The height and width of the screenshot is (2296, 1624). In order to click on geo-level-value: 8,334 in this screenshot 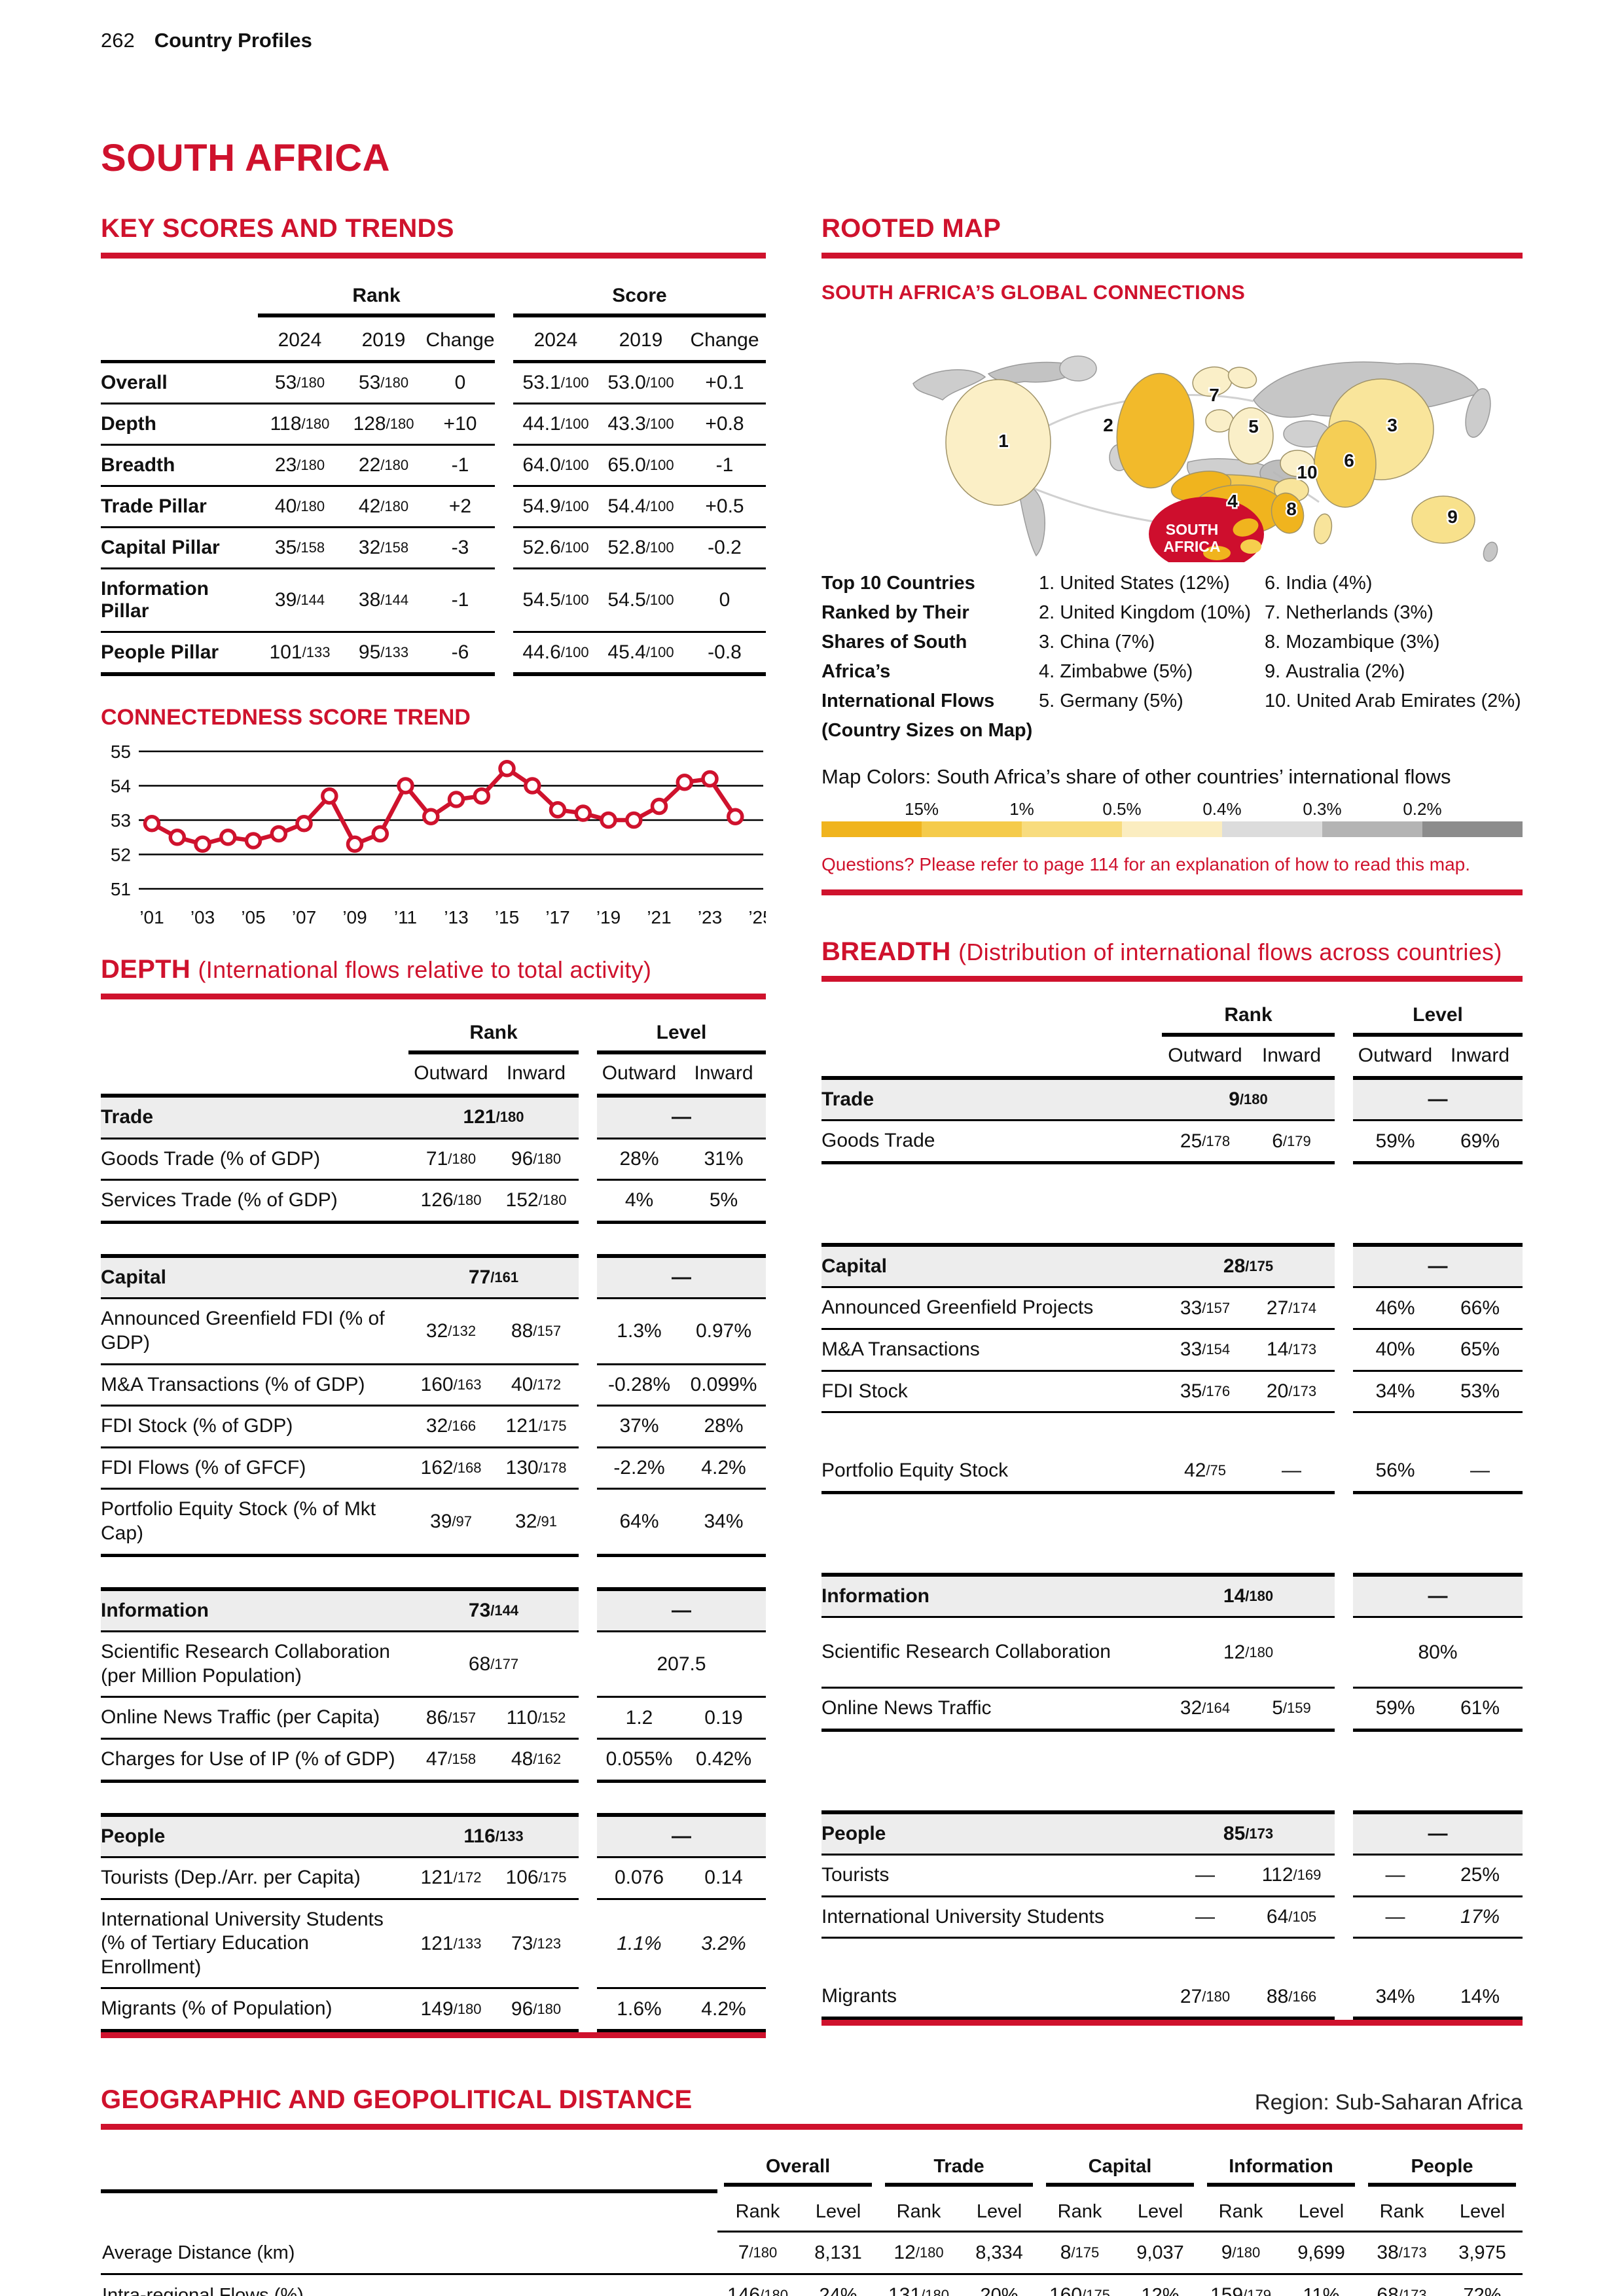, I will do `click(999, 2254)`.